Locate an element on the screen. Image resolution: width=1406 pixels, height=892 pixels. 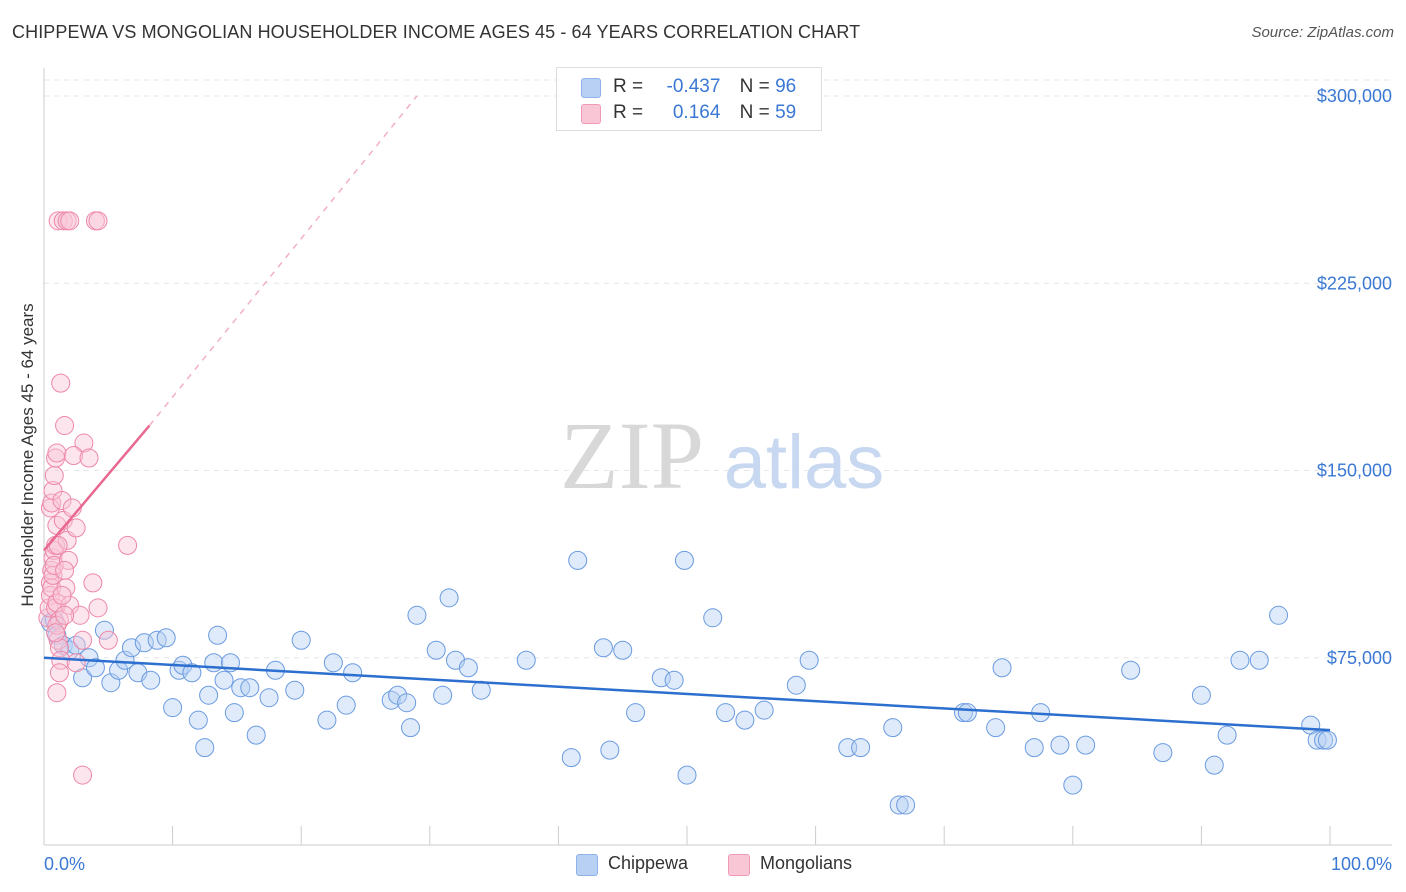
mongolians-swatch is located at coordinates (591, 114).